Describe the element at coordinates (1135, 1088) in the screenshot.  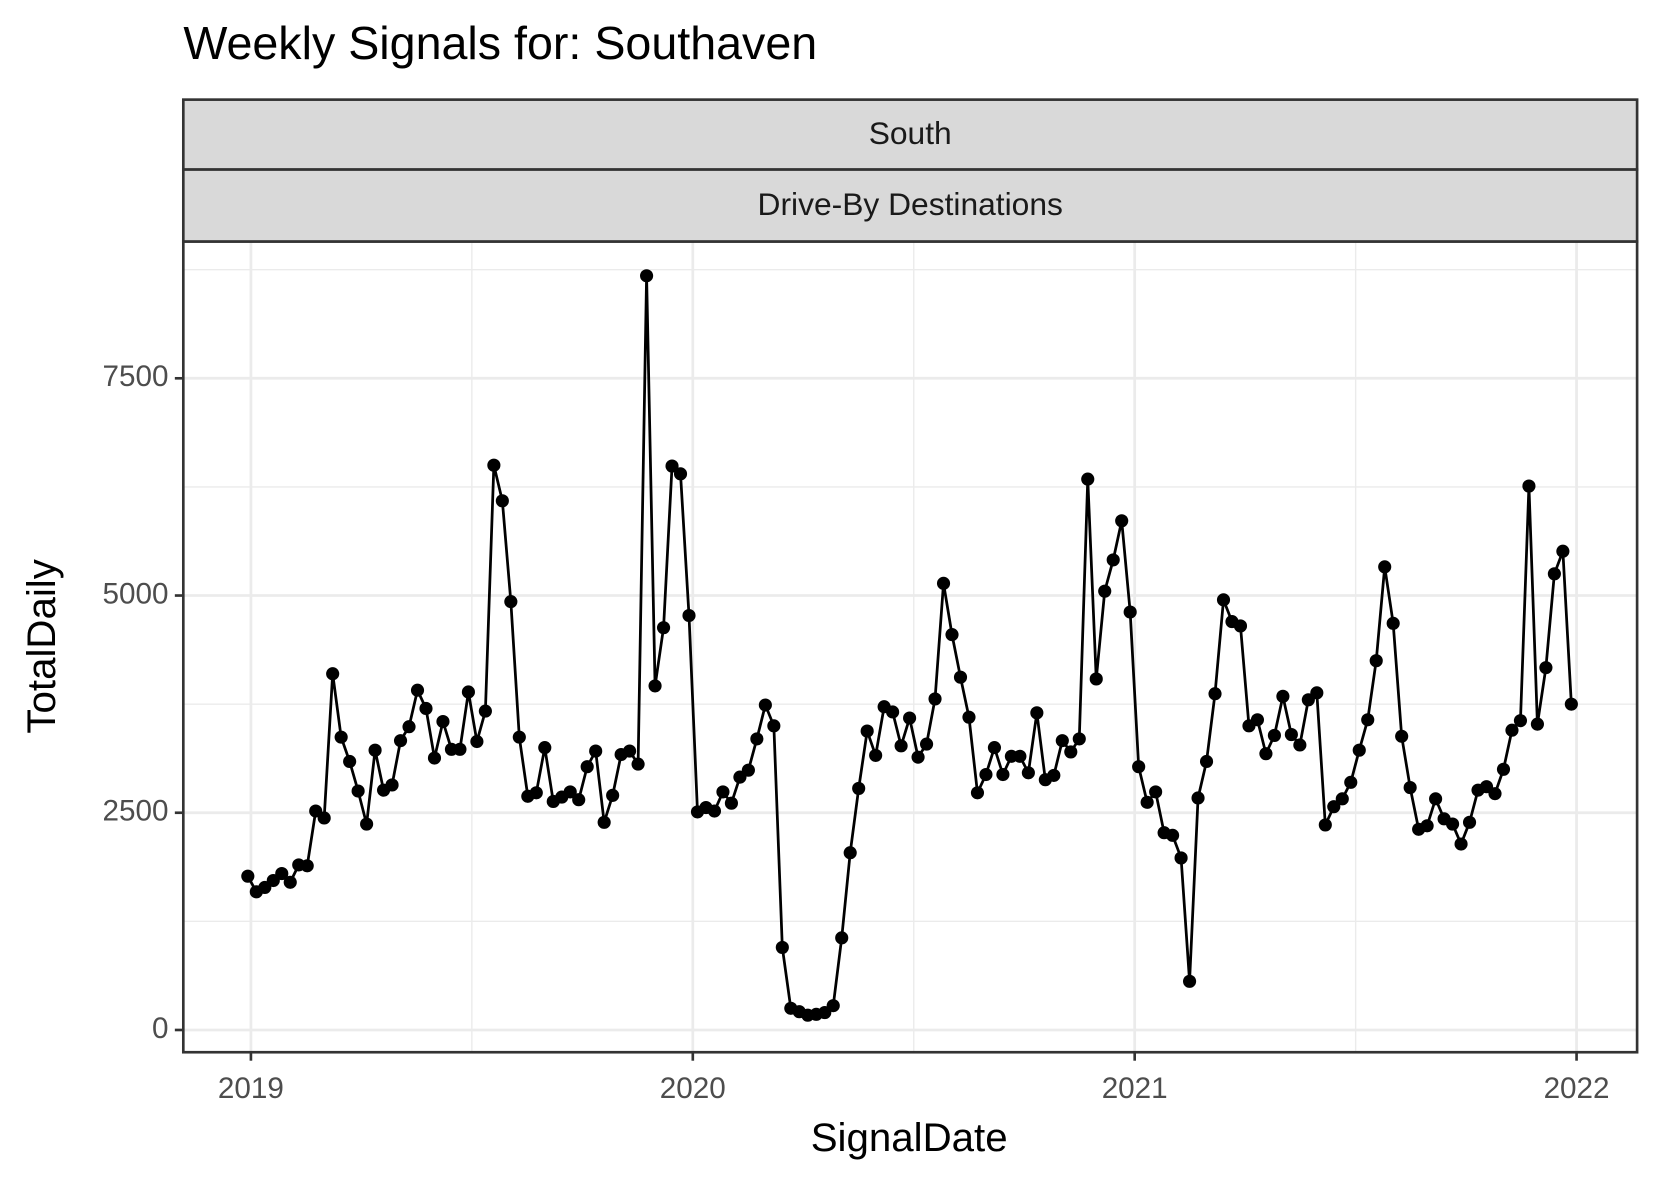
I see `x-tick-label: 2021` at that location.